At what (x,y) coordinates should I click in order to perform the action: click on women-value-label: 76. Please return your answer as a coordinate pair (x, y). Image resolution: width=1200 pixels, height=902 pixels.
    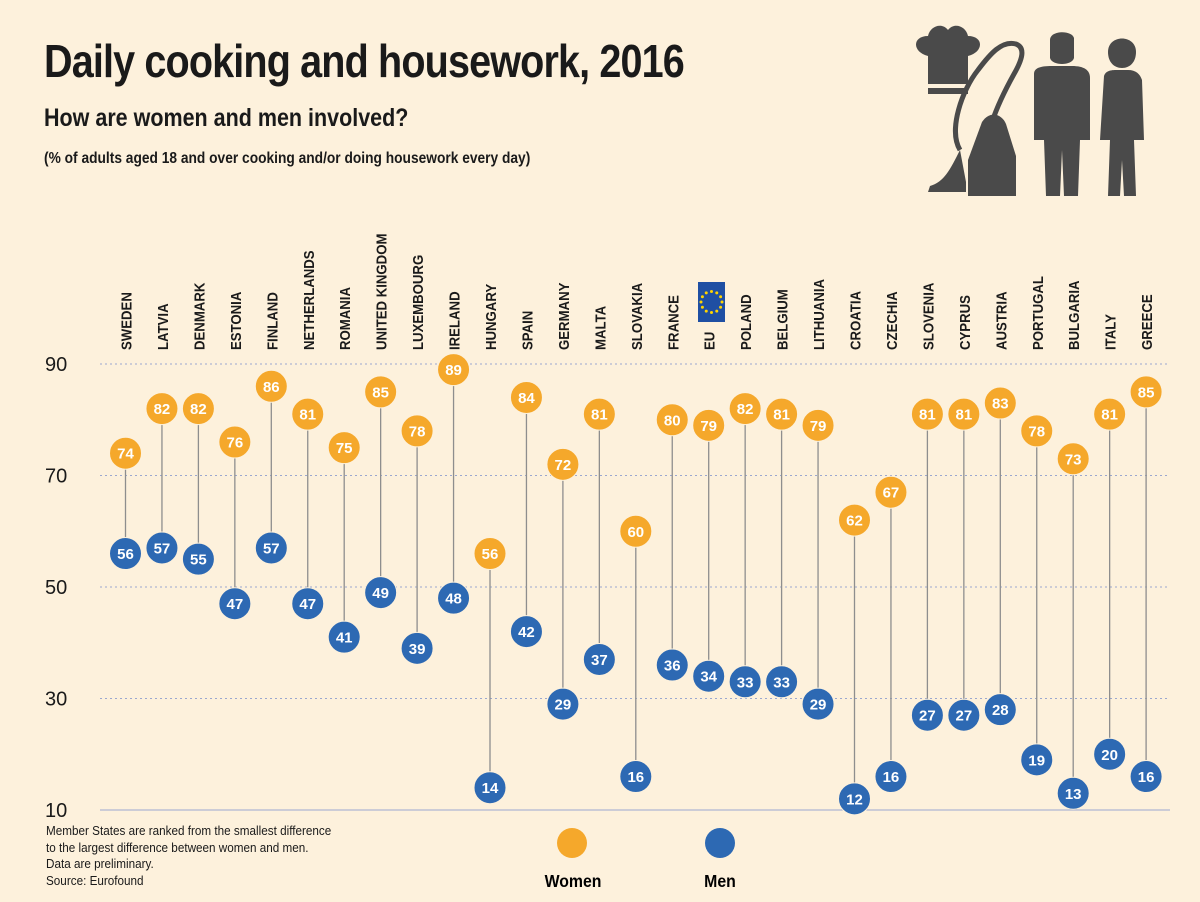
    Looking at the image, I should click on (235, 443).